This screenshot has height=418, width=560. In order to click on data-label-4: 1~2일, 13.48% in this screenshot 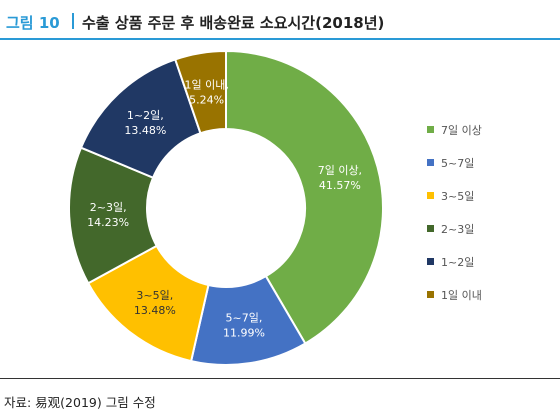, I will do `click(145, 122)`.